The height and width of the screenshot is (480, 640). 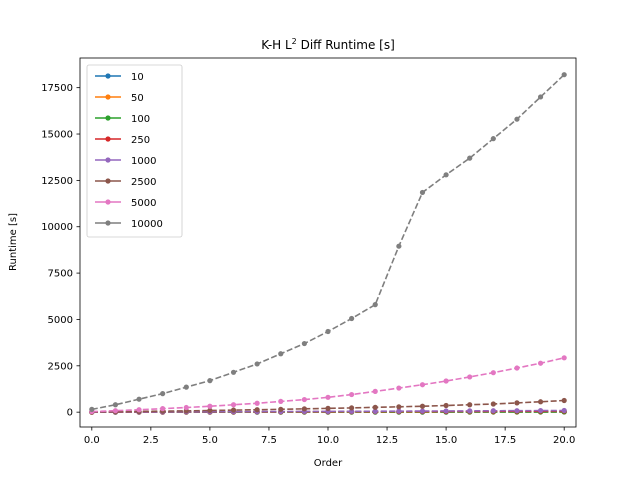 What do you see at coordinates (57, 88) in the screenshot?
I see `y-tick-label: 17500` at bounding box center [57, 88].